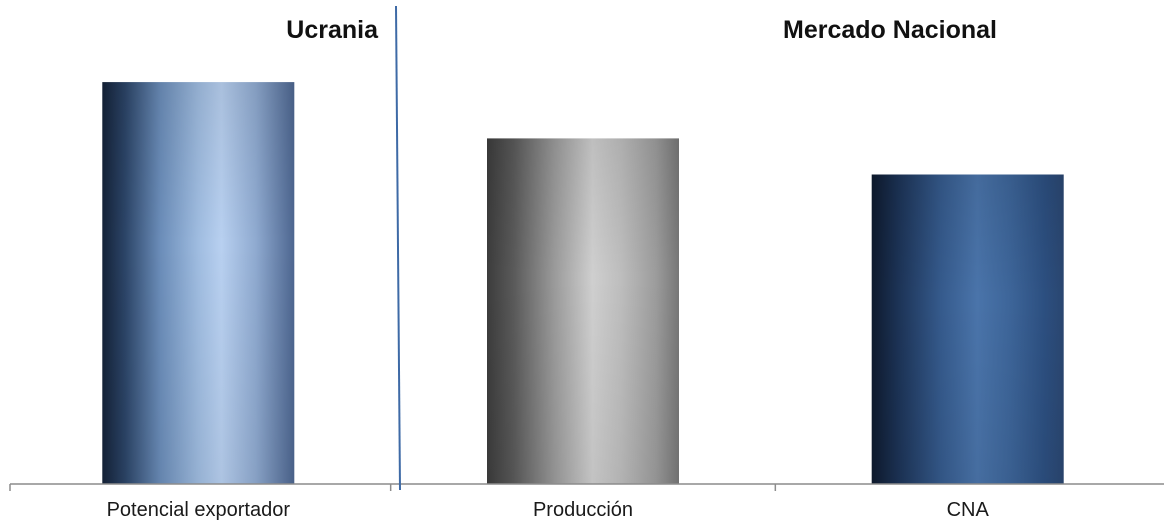 Image resolution: width=1164 pixels, height=527 pixels. Describe the element at coordinates (583, 510) in the screenshot. I see `x-tick-label-produccion: Producción` at that location.